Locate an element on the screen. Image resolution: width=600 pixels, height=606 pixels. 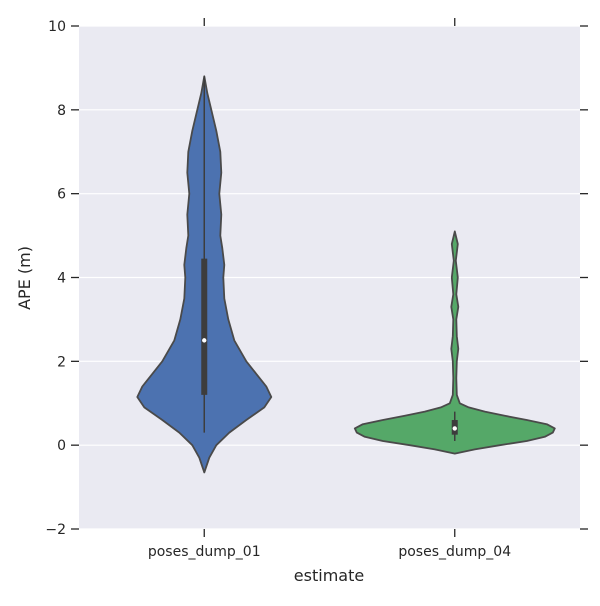
y-tick-label: 2 is located at coordinates (61, 362).